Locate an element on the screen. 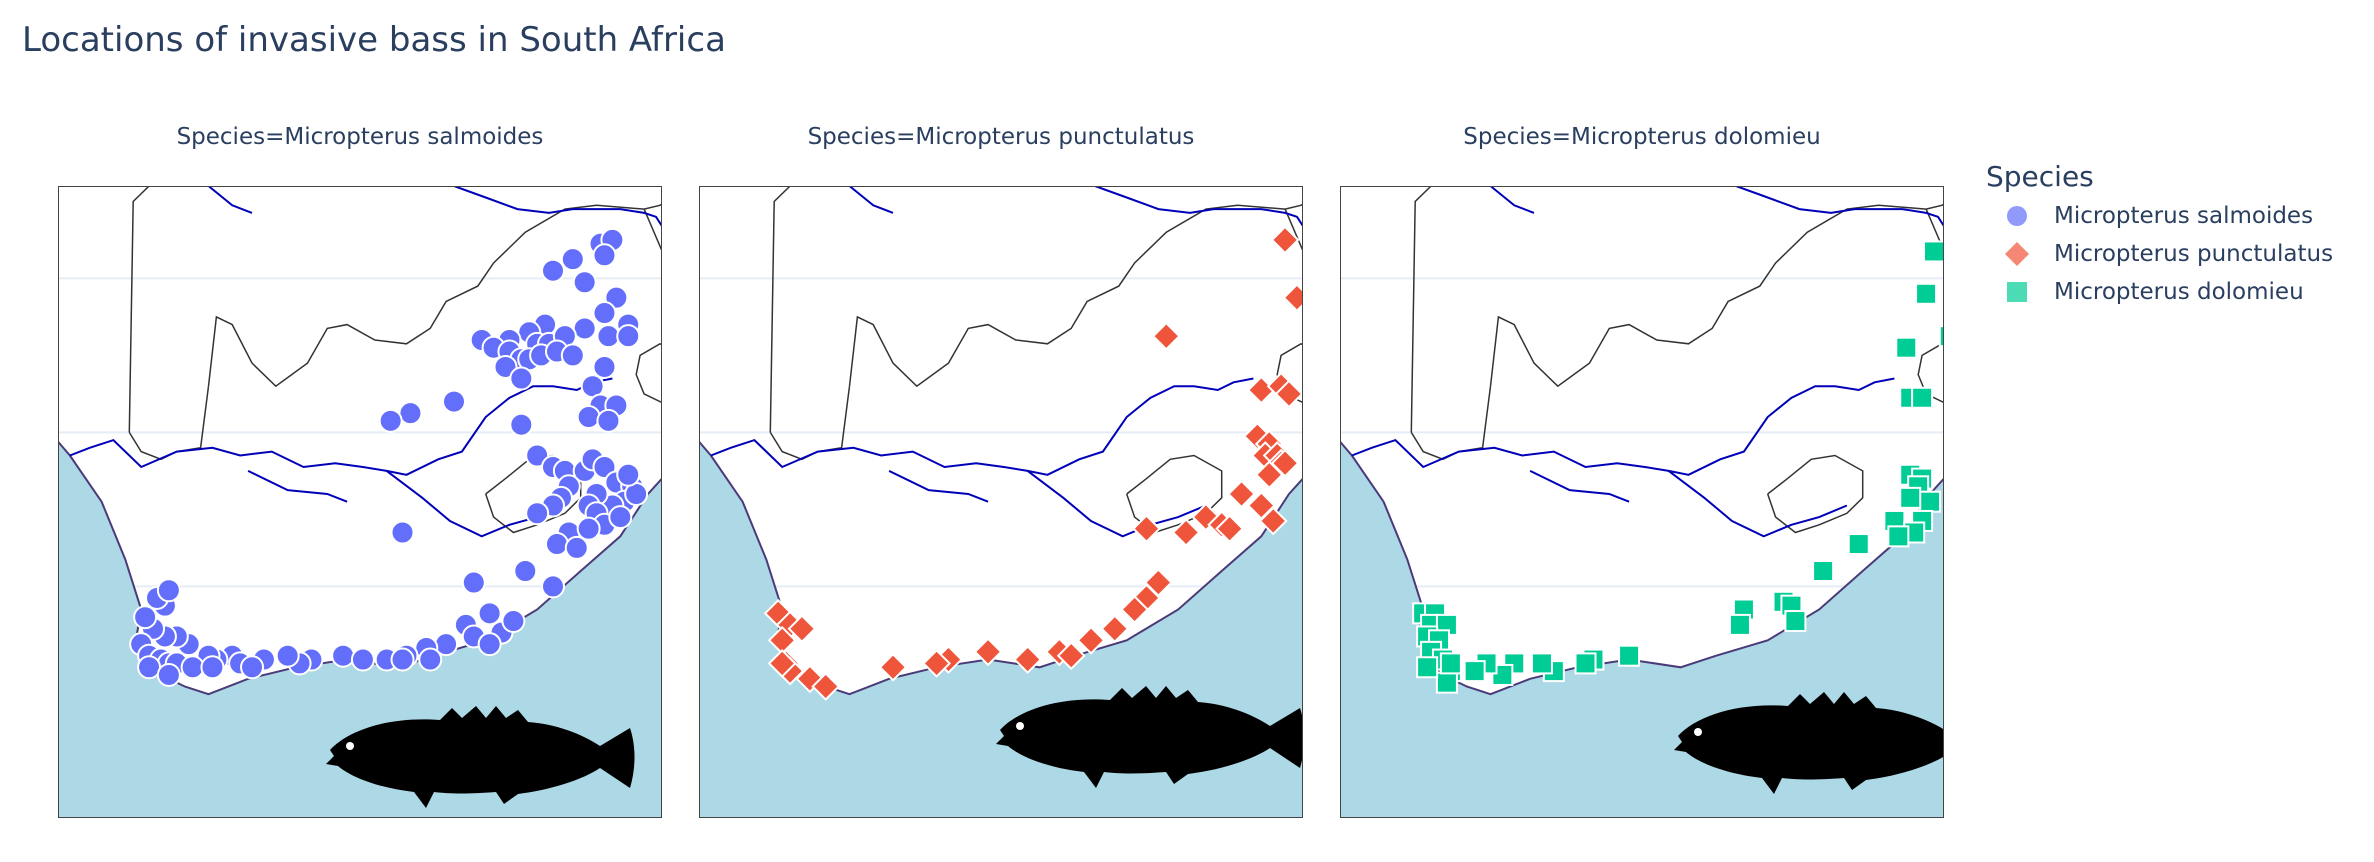 This screenshot has width=2374, height=862. legend-item-dolomieu: Micropterus dolomieu is located at coordinates (2159, 292).